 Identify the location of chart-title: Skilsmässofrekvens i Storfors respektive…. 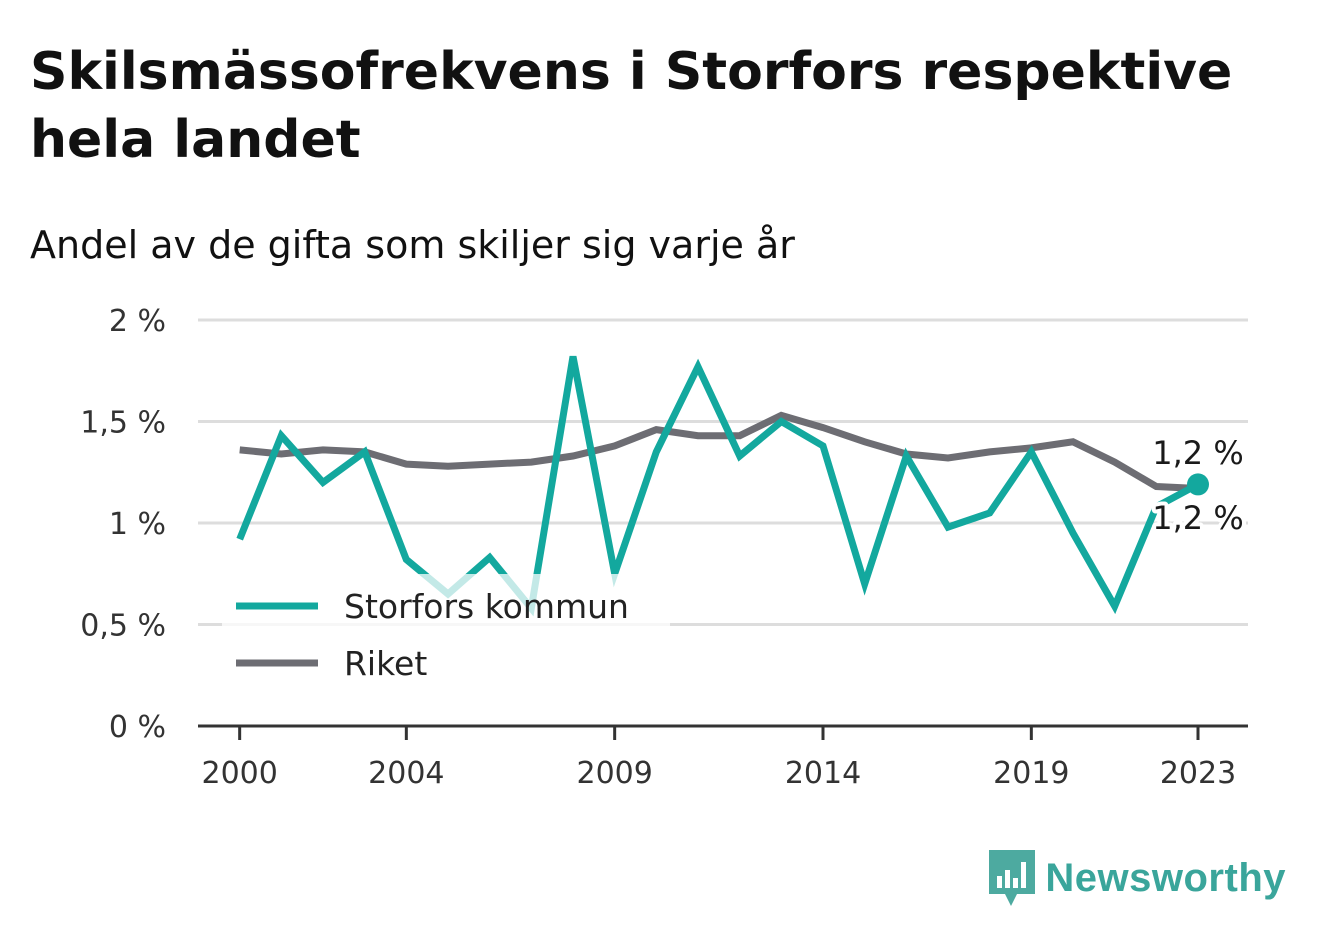
(631, 106).